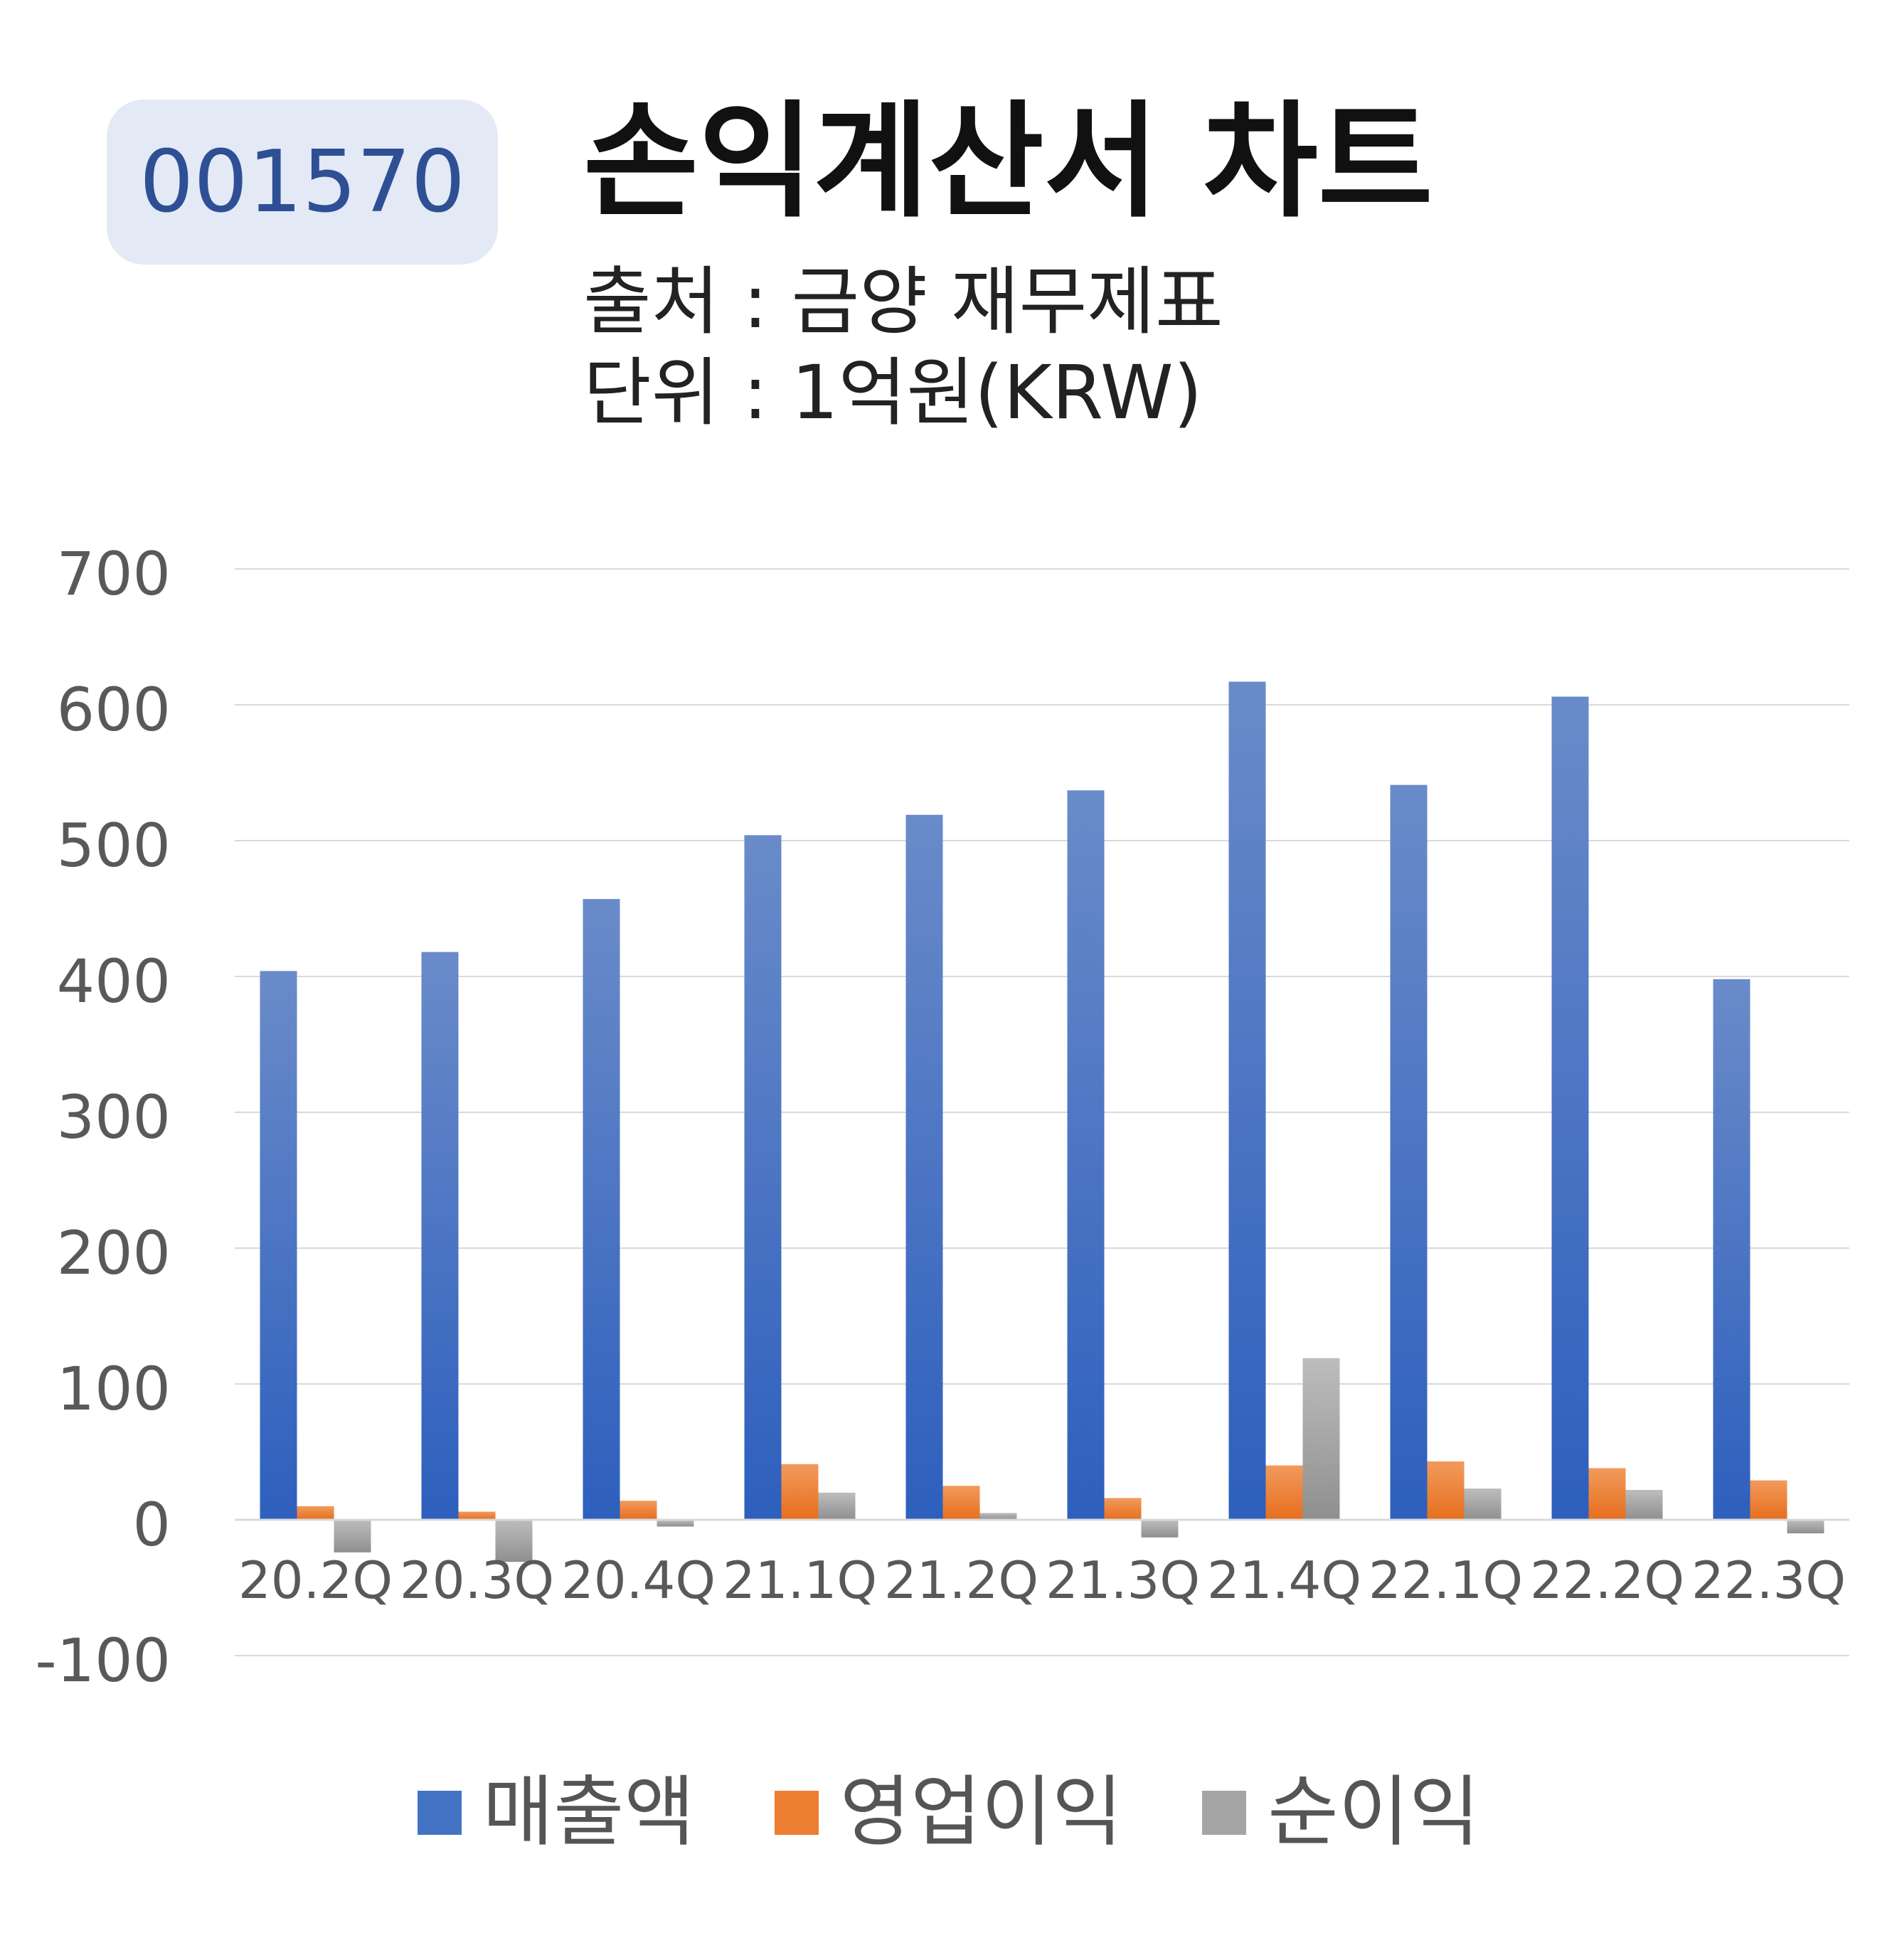 The height and width of the screenshot is (1960, 1897). I want to click on ticker-badge: 001570, so click(302, 182).